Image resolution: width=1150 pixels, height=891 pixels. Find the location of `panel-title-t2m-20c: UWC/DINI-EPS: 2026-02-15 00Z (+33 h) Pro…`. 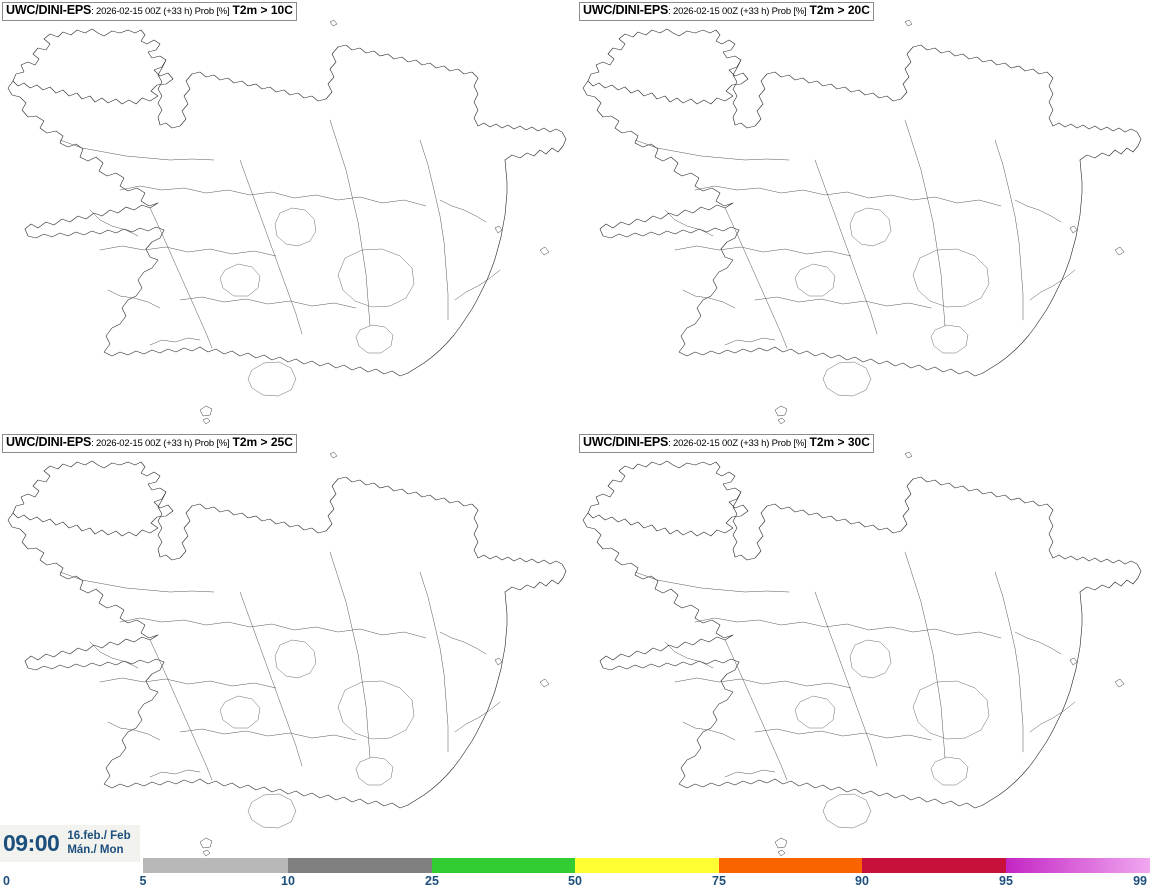

panel-title-t2m-20c: UWC/DINI-EPS: 2026-02-15 00Z (+33 h) Pro… is located at coordinates (726, 11).